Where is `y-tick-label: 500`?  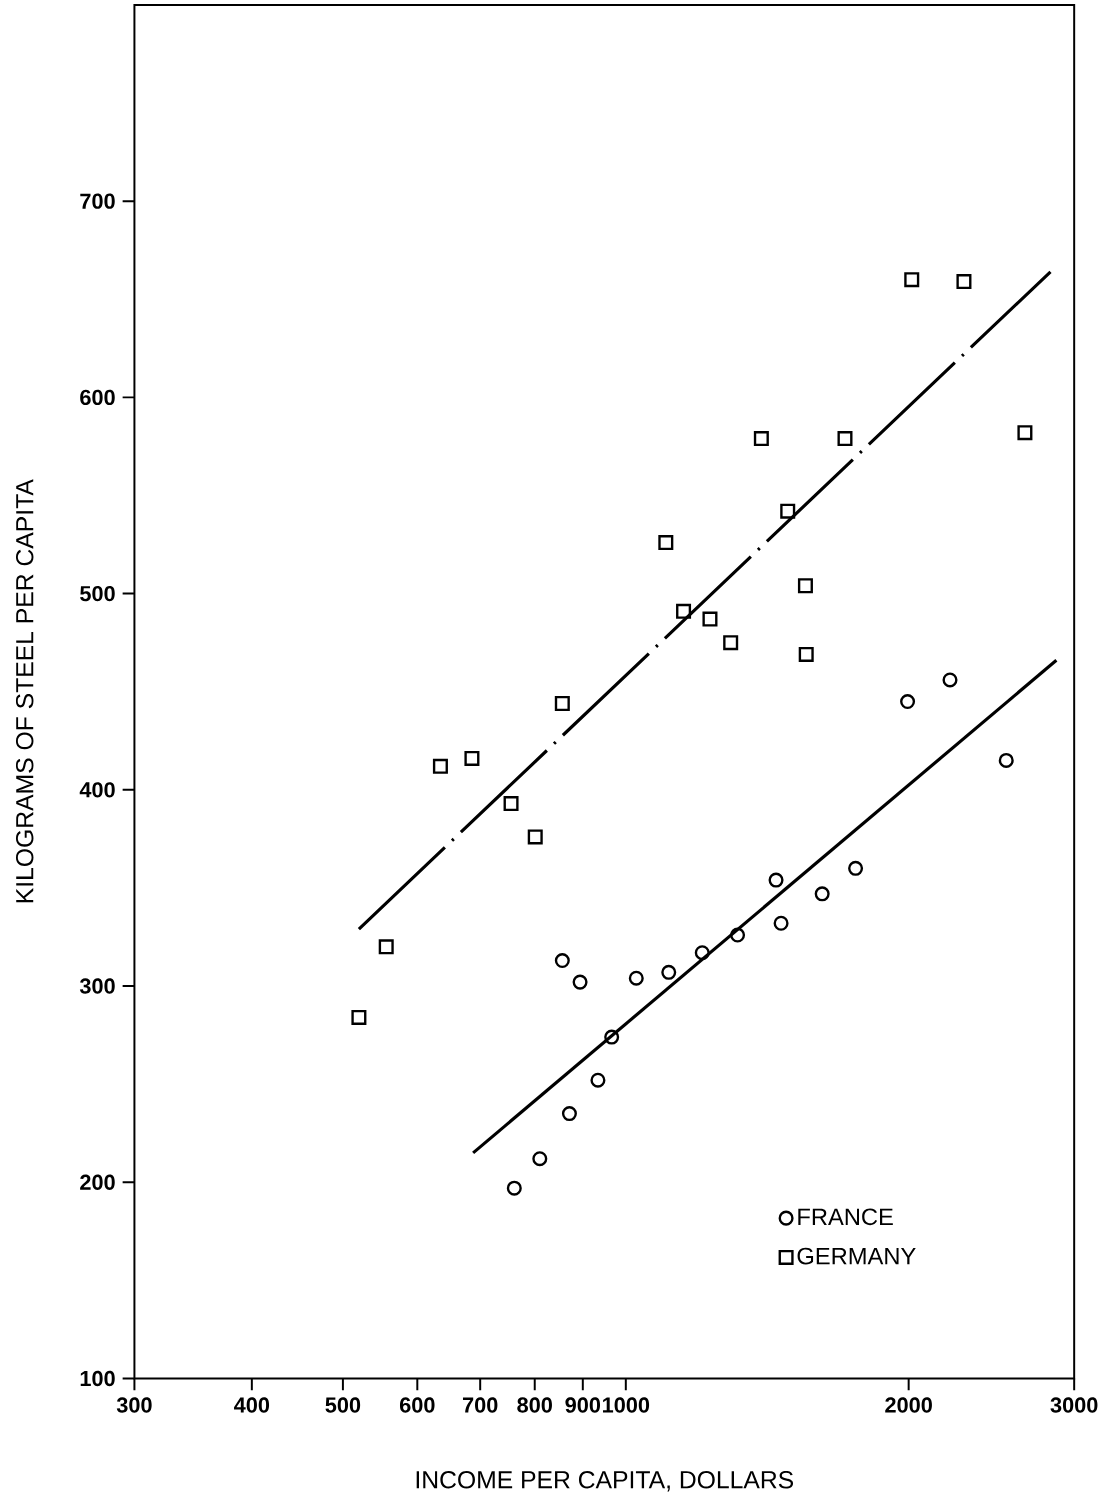
y-tick-label: 500 is located at coordinates (97, 593).